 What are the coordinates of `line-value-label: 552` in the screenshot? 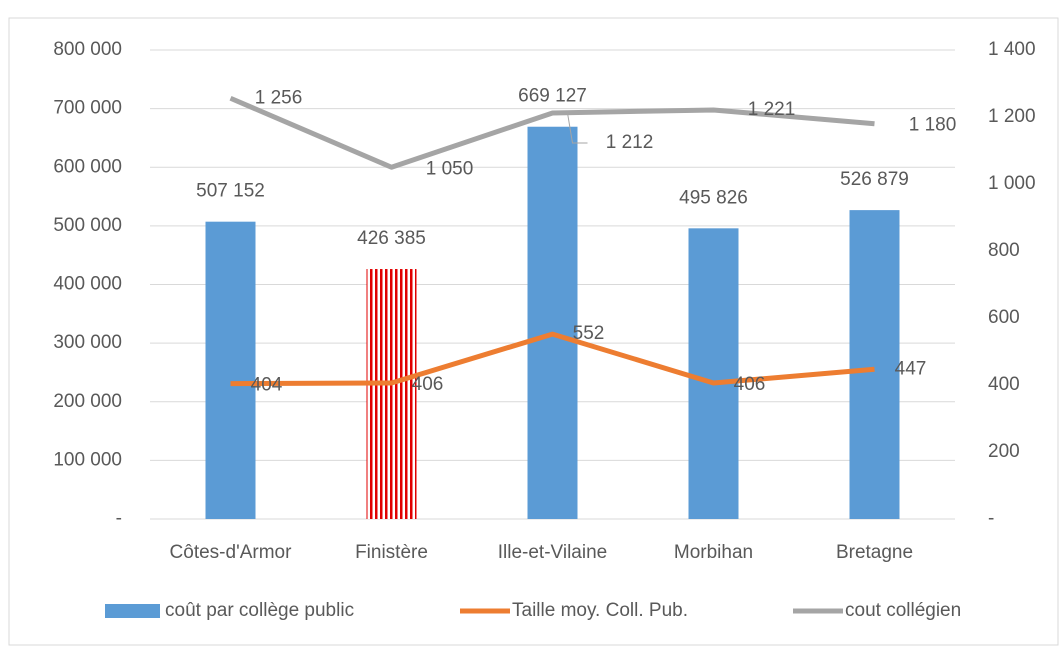 It's located at (589, 333).